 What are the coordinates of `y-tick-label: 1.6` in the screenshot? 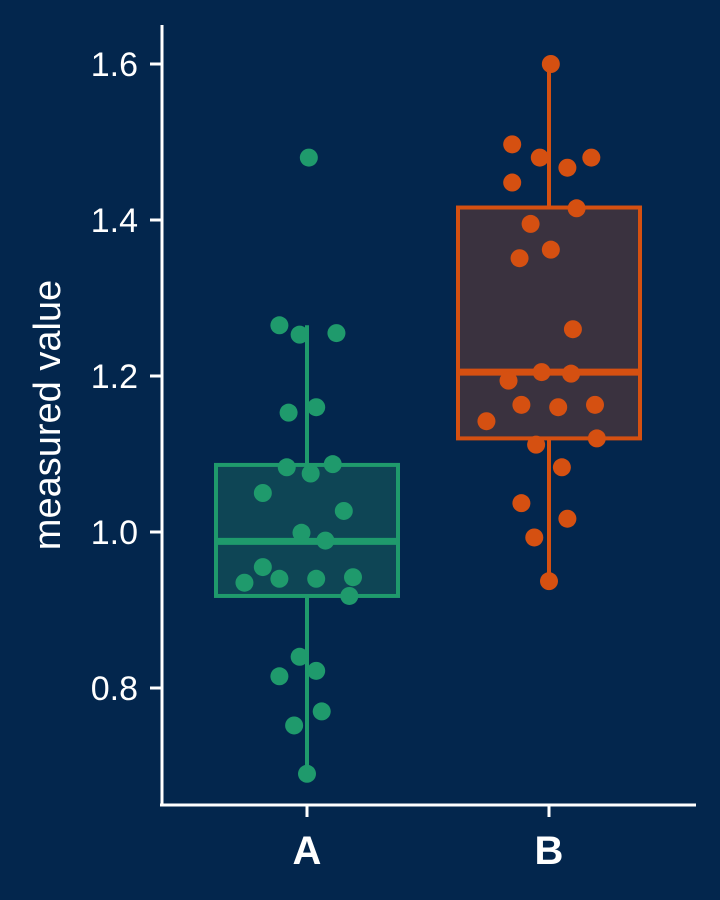 It's located at (114, 65).